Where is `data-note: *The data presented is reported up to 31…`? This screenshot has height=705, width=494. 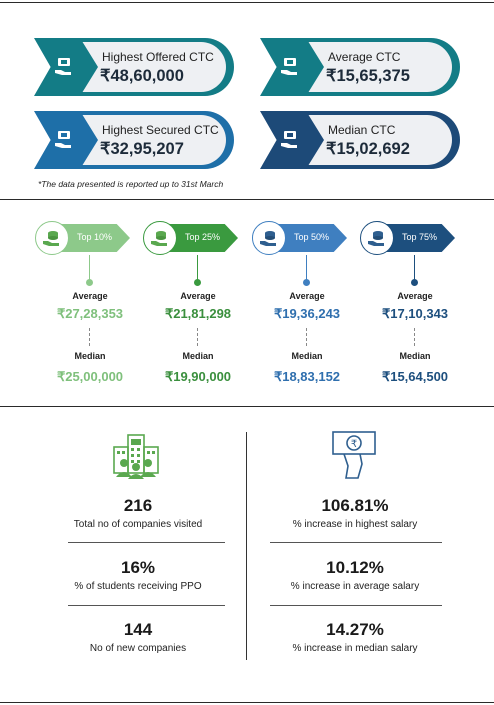
data-note: *The data presented is reported up to 31… is located at coordinates (131, 184).